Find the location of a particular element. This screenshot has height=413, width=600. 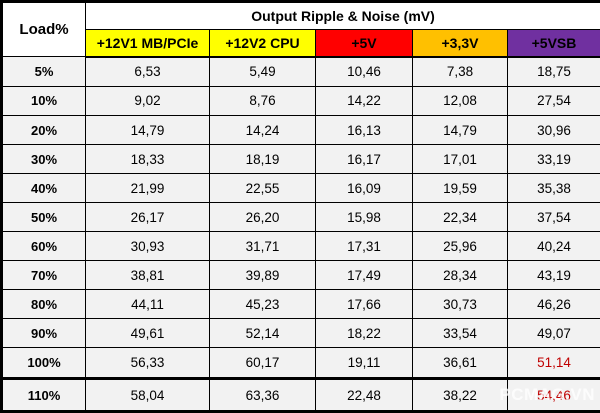

value-cell: 49,07 is located at coordinates (553, 333).